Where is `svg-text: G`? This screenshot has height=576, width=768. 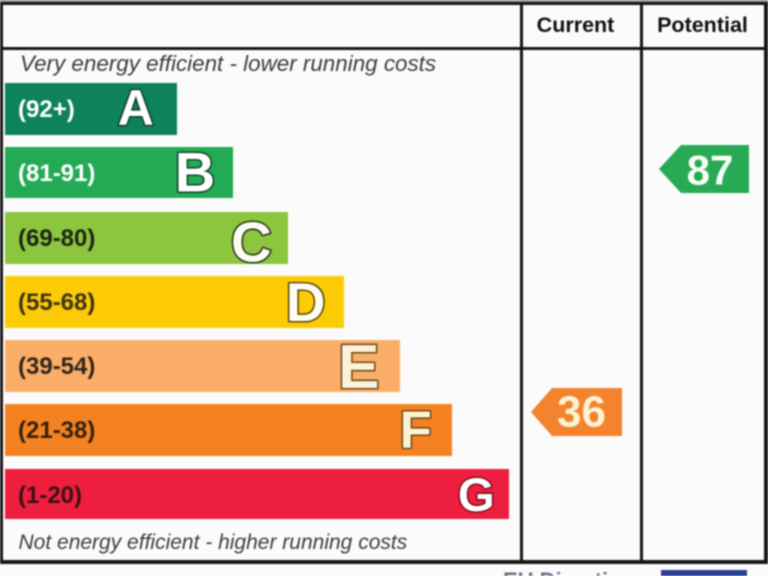
svg-text: G is located at coordinates (476, 495).